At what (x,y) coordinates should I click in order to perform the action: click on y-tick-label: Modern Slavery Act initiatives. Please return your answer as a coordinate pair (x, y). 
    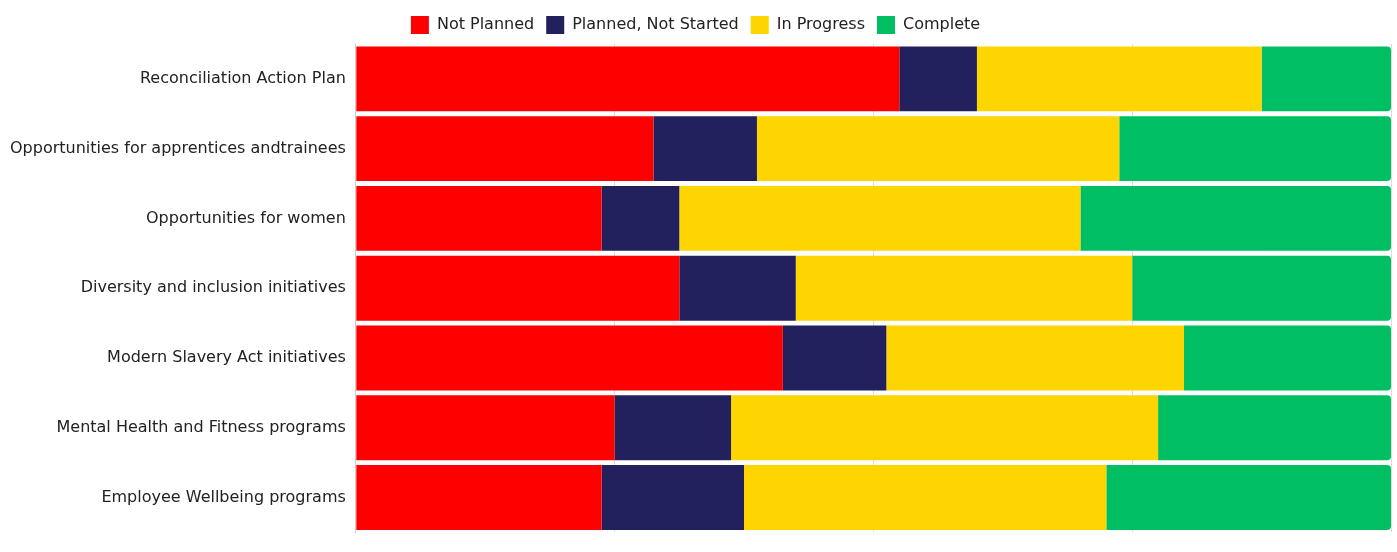
    Looking at the image, I should click on (226, 357).